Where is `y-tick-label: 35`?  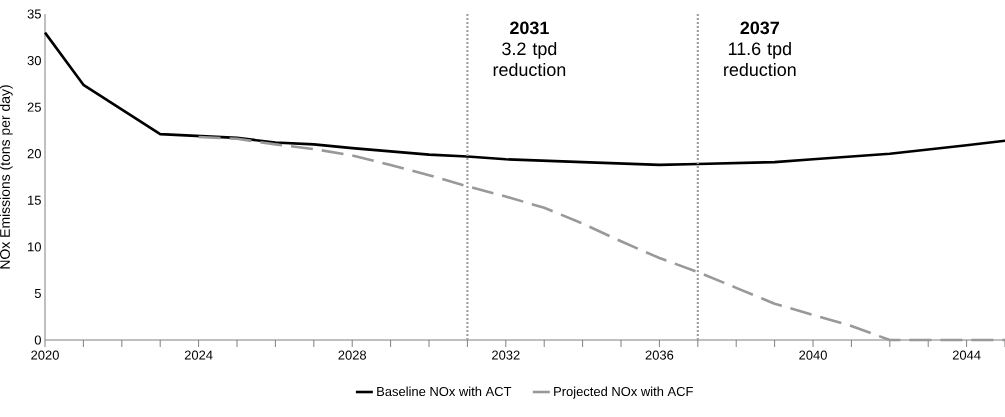 y-tick-label: 35 is located at coordinates (34, 14).